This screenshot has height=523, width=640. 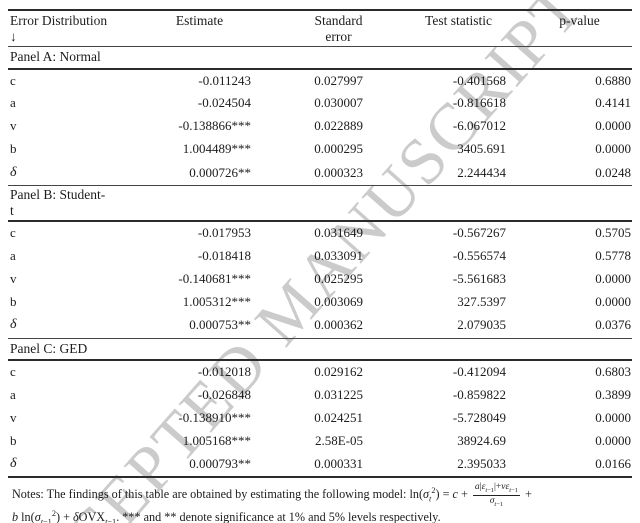 What do you see at coordinates (579, 20) in the screenshot?
I see `col-header-p-value: p-value` at bounding box center [579, 20].